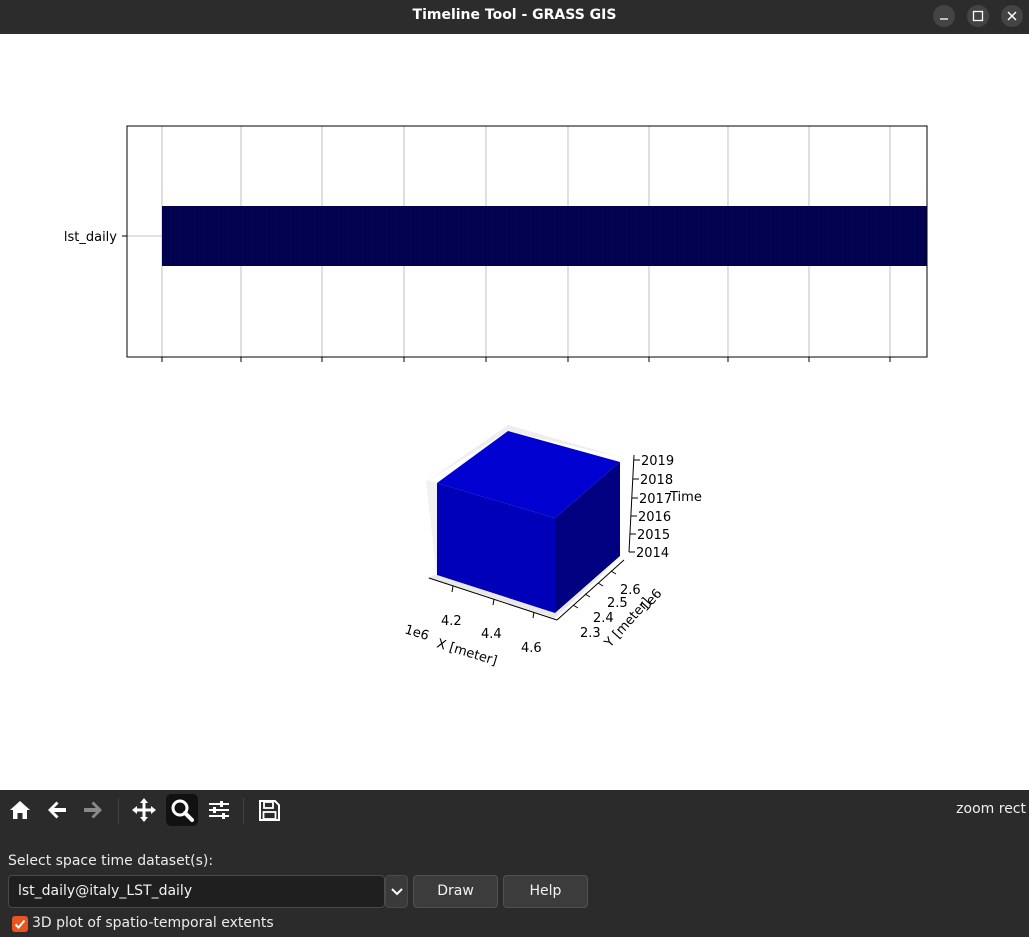  Describe the element at coordinates (105, 891) in the screenshot. I see `dataset-combobox-value: lst_daily@italy_LST_daily` at that location.